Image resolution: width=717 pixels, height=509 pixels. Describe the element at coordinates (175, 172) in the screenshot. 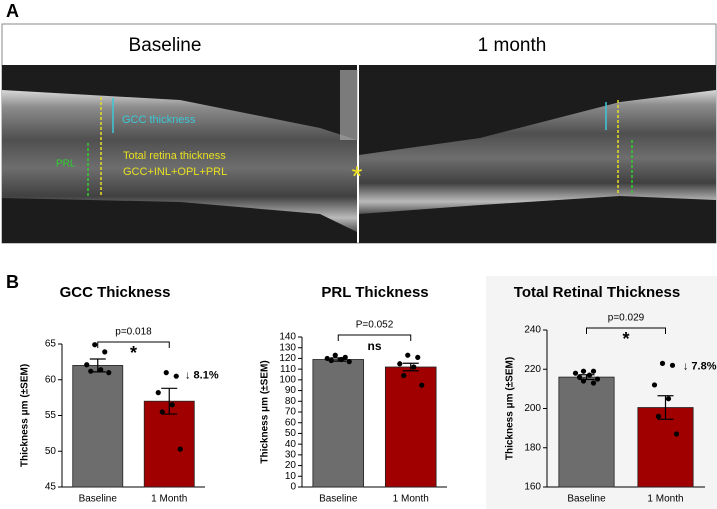

I see `annotation: GCC+INL+OPL+PRL` at that location.